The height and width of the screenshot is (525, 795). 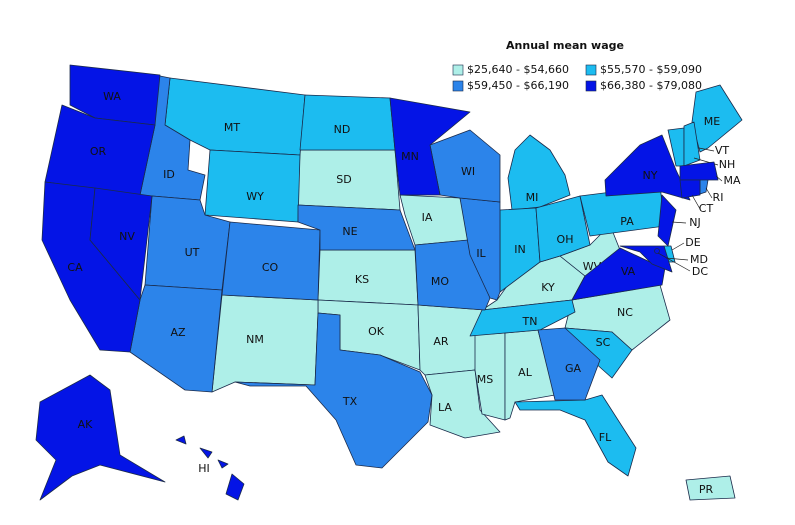 What do you see at coordinates (349, 231) in the screenshot?
I see `state-label: NE` at bounding box center [349, 231].